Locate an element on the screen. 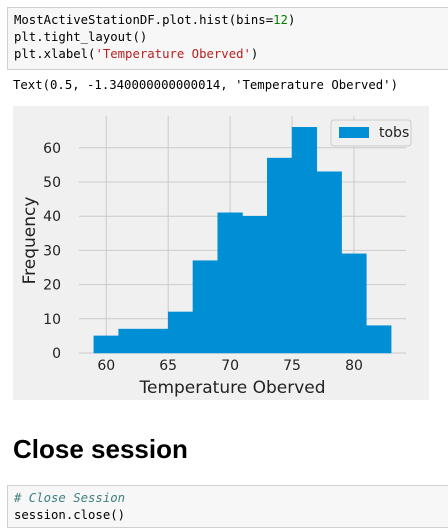  y-axis-label: Frequency is located at coordinates (30, 241).